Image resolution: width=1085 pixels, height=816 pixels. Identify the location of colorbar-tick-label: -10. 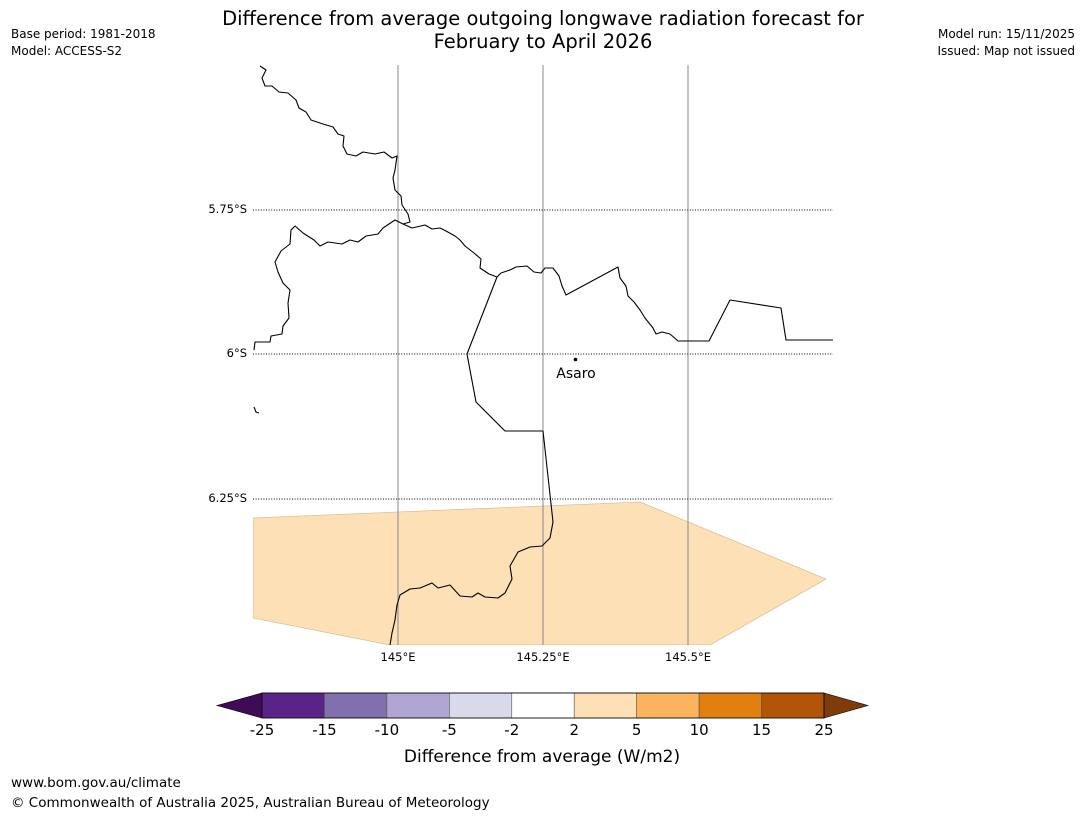
(387, 730).